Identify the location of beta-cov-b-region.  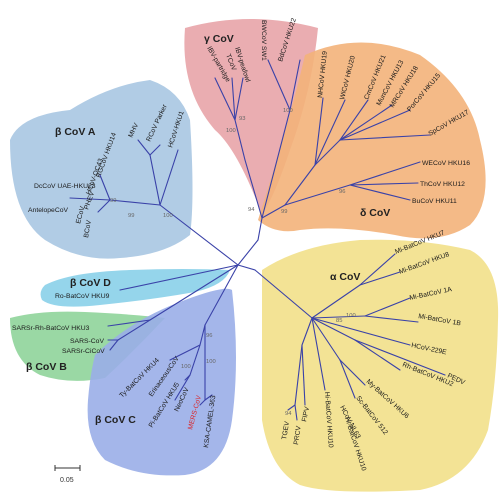
(87, 346).